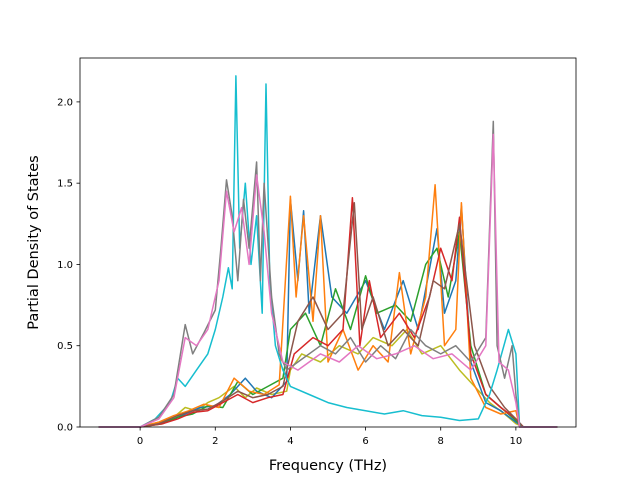  Describe the element at coordinates (516, 441) in the screenshot. I see `x-tick-label: 10` at that location.